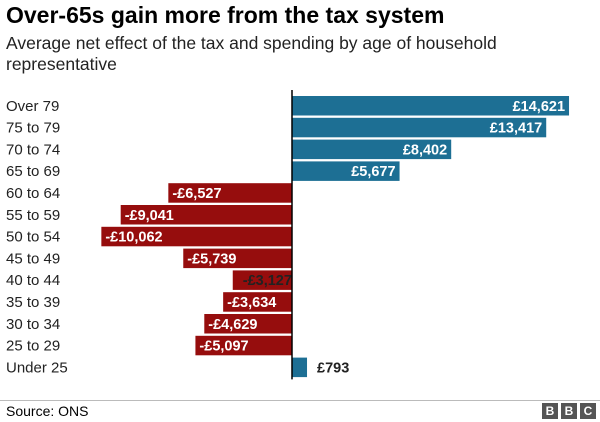 This screenshot has height=422, width=600. Describe the element at coordinates (539, 107) in the screenshot. I see `data-label: £14,621` at that location.